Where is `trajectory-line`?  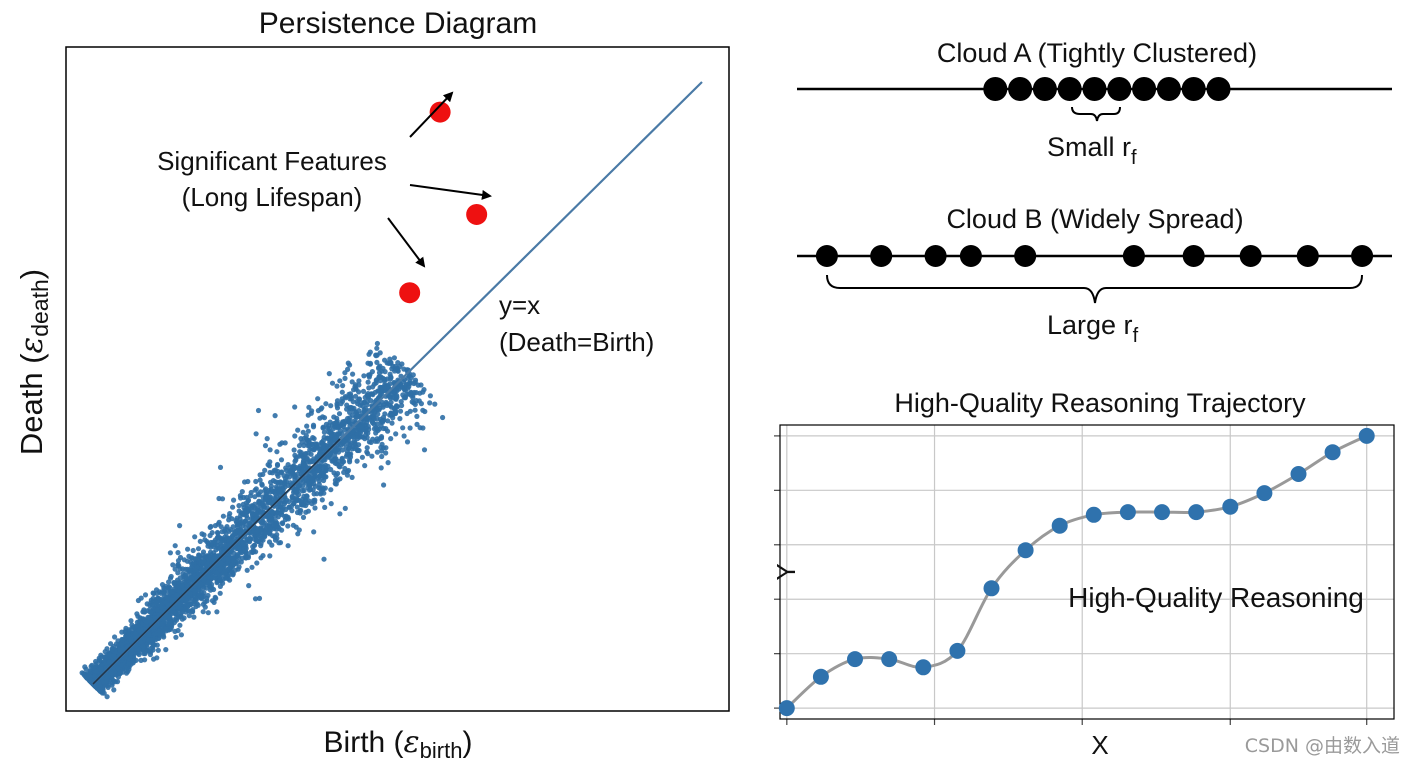
trajectory-line is located at coordinates (1076, 572).